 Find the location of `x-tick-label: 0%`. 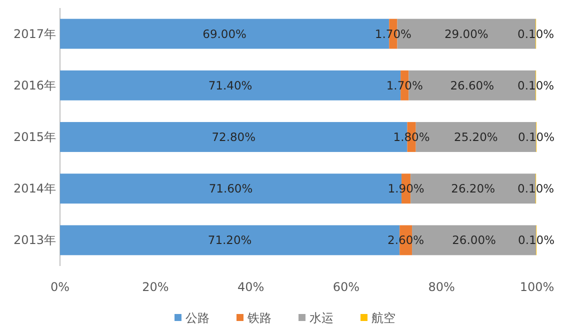

x-tick-label: 0% is located at coordinates (60, 287).